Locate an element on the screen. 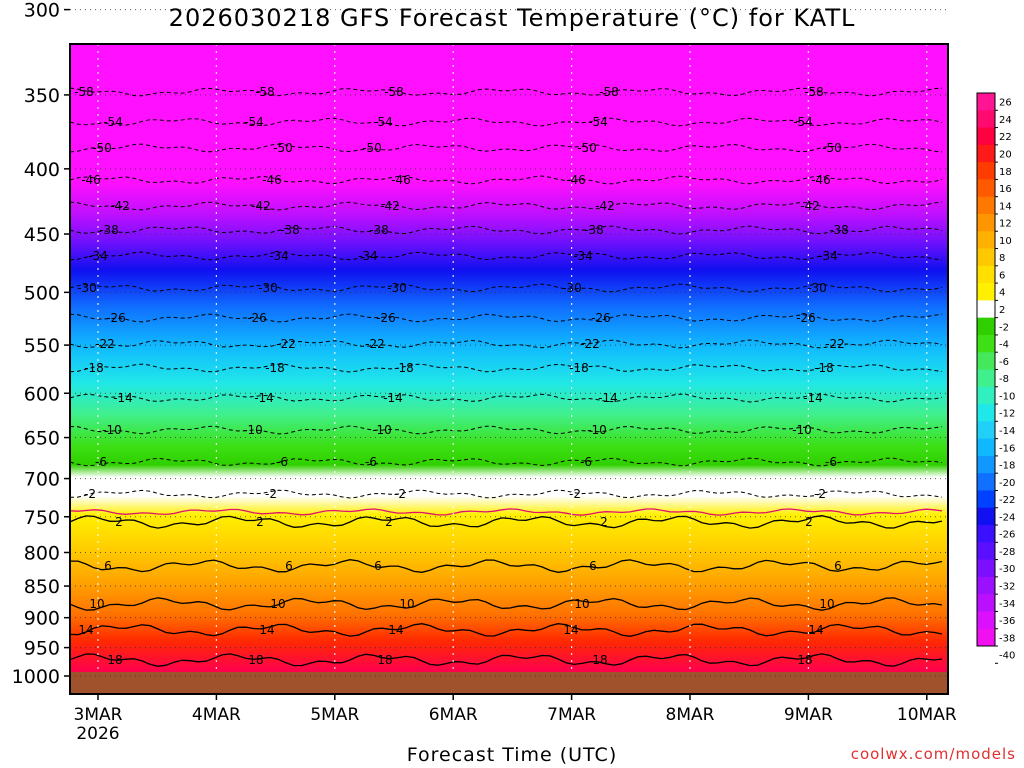 The width and height of the screenshot is (1024, 768). x-axis-label: Forecast Time (UTC) is located at coordinates (512, 755).